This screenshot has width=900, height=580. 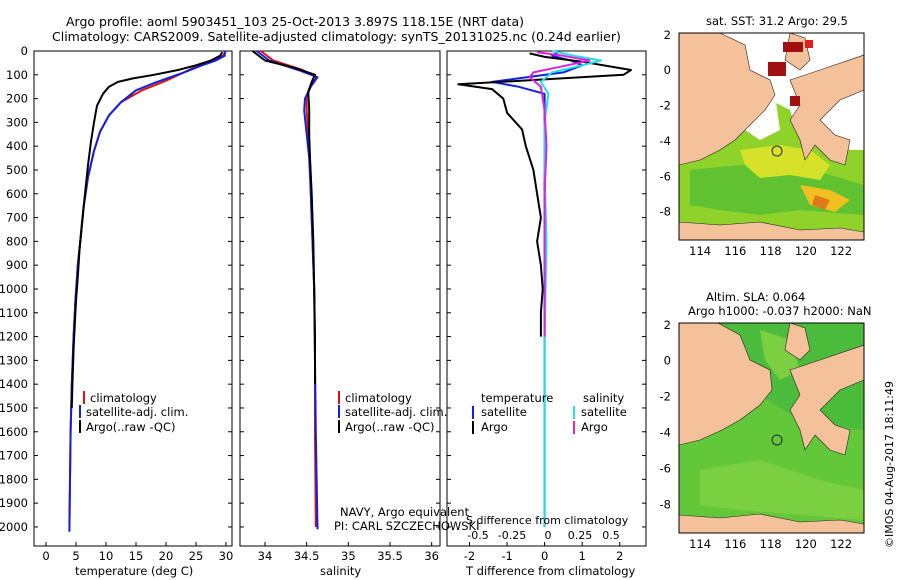 I want to click on s-tick: -0.5, so click(x=477, y=535).